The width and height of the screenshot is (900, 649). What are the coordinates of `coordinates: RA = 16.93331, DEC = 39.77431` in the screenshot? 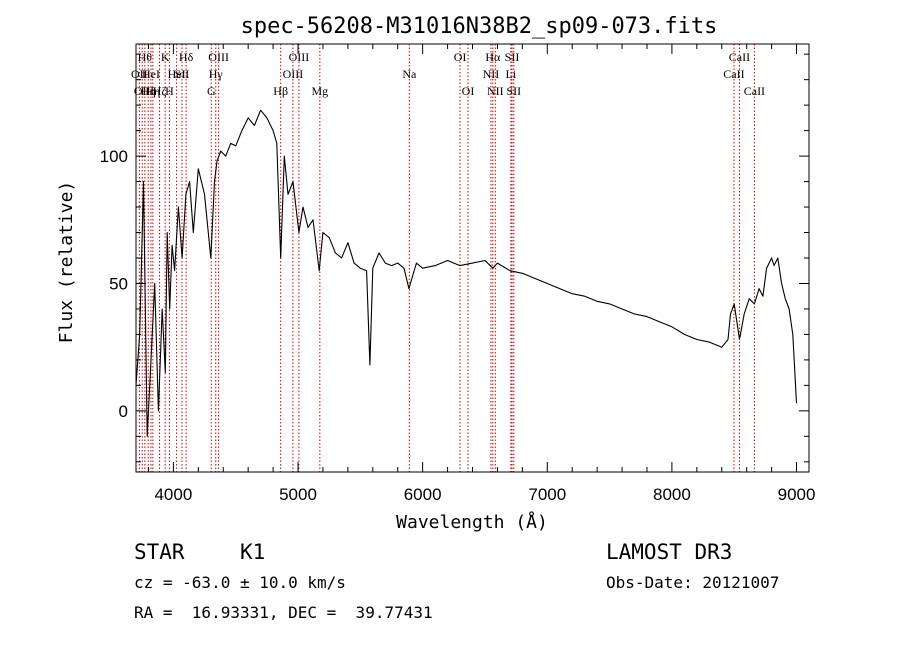 It's located at (283, 612).